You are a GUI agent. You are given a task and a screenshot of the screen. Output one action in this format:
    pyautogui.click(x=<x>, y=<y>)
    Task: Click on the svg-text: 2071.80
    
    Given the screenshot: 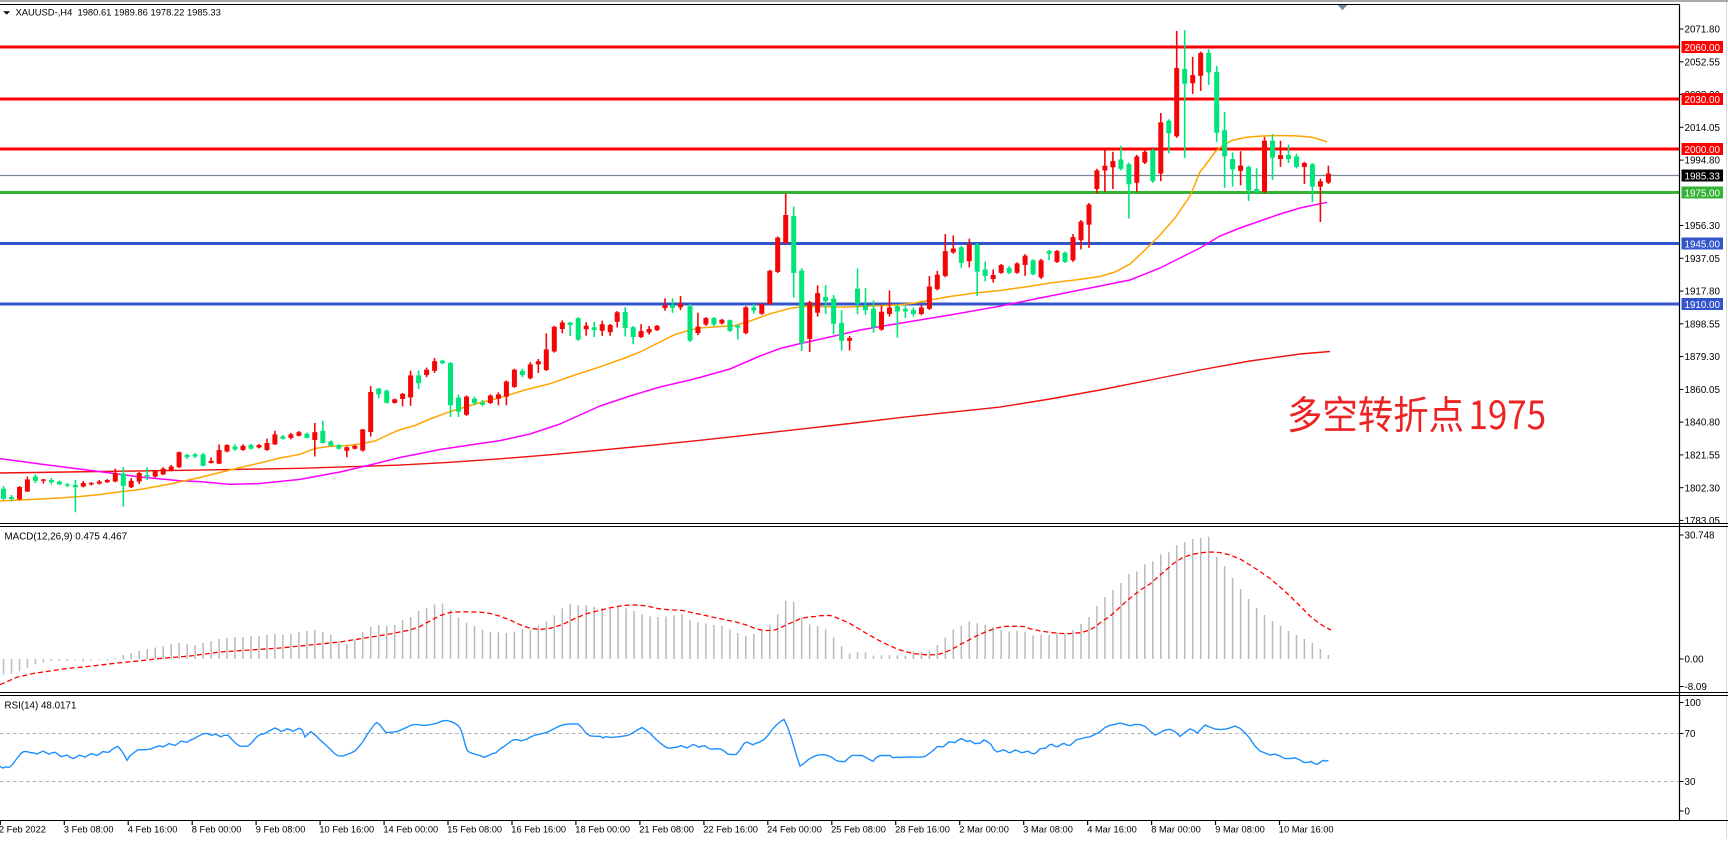 What is the action you would take?
    pyautogui.click(x=1703, y=30)
    